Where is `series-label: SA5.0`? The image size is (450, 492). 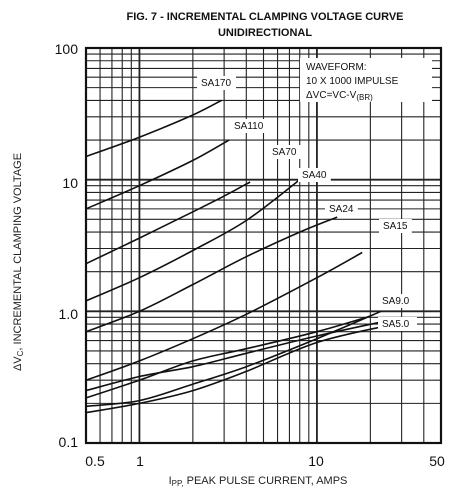
series-label: SA5.0 is located at coordinates (396, 324).